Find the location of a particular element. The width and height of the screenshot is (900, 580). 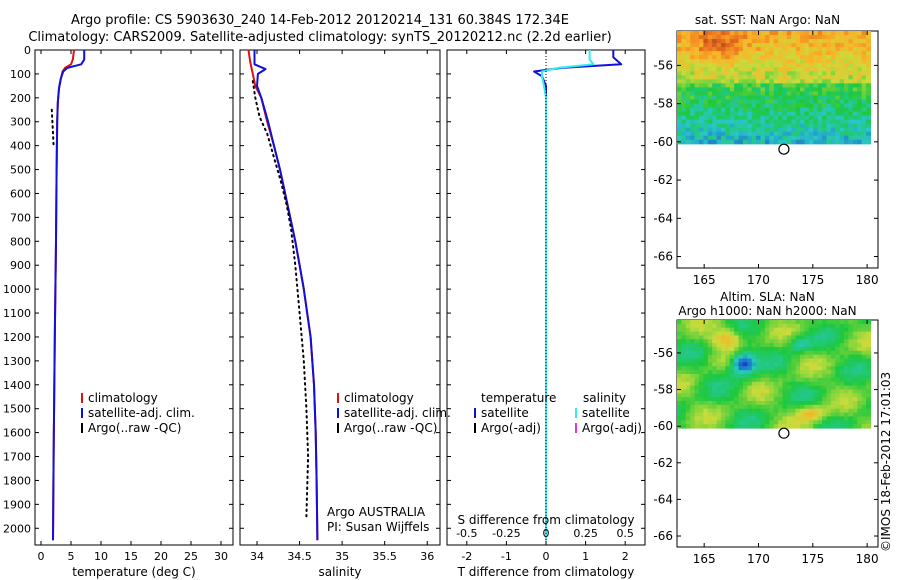

depth-tick-label: 1900 is located at coordinates (17, 504).